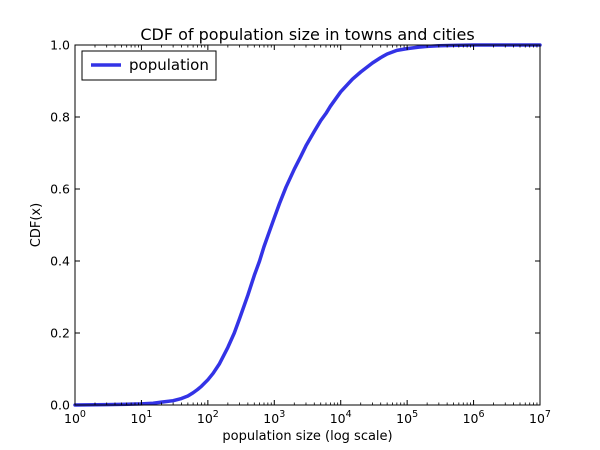  Describe the element at coordinates (407, 417) in the screenshot. I see `x-tick-label: 10⁵` at that location.